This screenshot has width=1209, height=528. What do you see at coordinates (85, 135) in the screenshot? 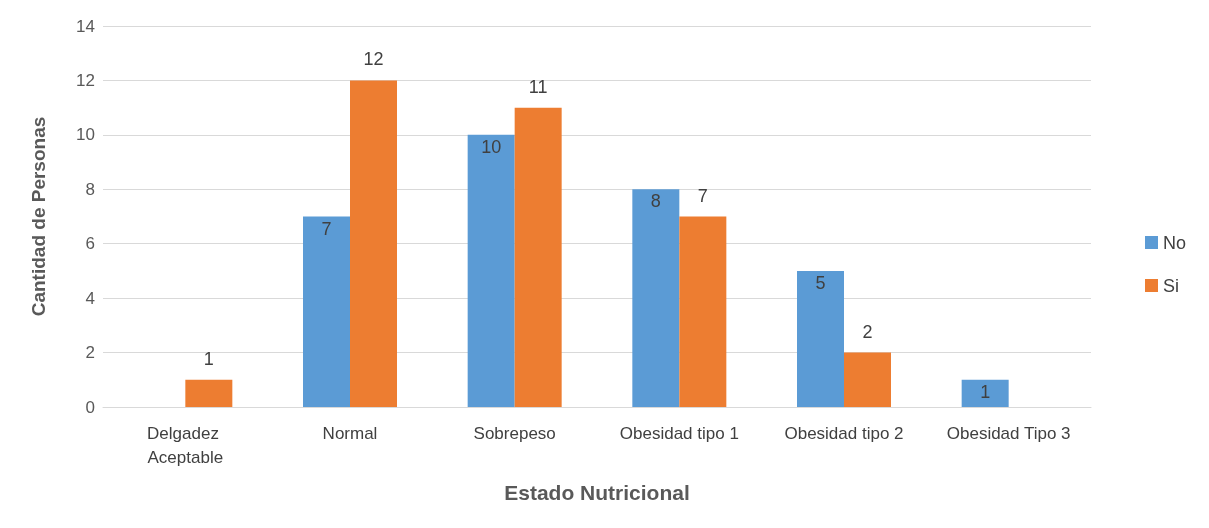
I see `y-tick-label: 10` at bounding box center [85, 135].